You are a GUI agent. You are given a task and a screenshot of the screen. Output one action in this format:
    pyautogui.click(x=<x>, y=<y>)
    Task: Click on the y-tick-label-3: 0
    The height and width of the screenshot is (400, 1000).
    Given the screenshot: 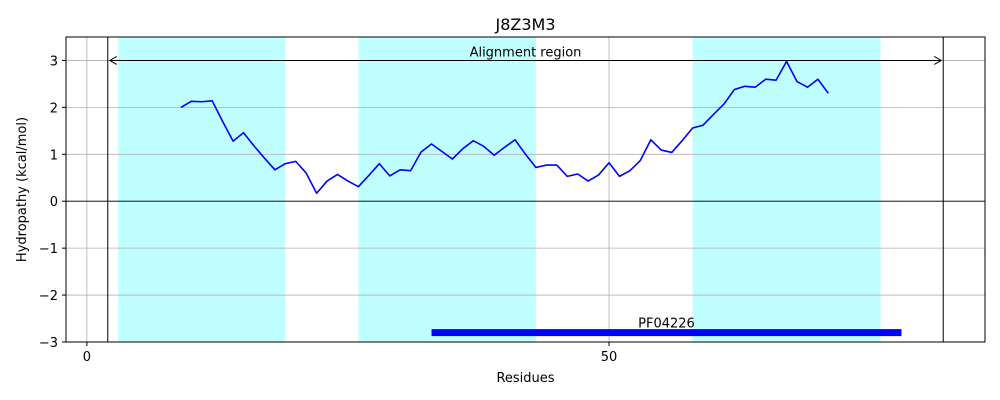 What is the action you would take?
    pyautogui.click(x=54, y=202)
    